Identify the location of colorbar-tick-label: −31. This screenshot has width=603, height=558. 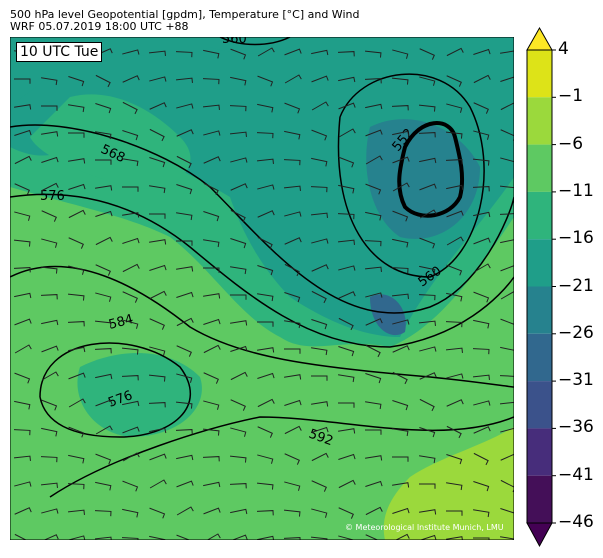
(576, 380).